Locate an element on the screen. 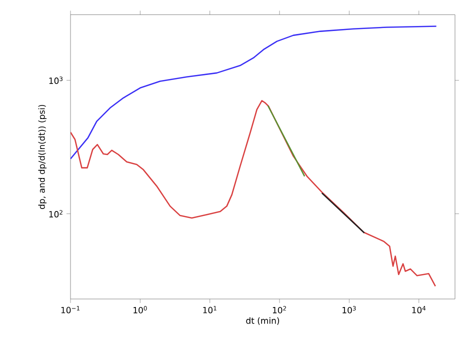  x-tick-label: 10$^{1}$ is located at coordinates (209, 310).